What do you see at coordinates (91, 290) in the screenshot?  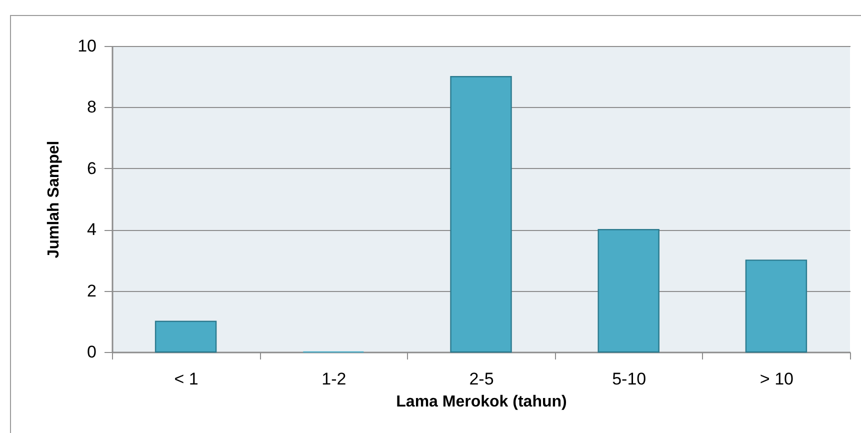 I see `y-tick-label: 2` at bounding box center [91, 290].